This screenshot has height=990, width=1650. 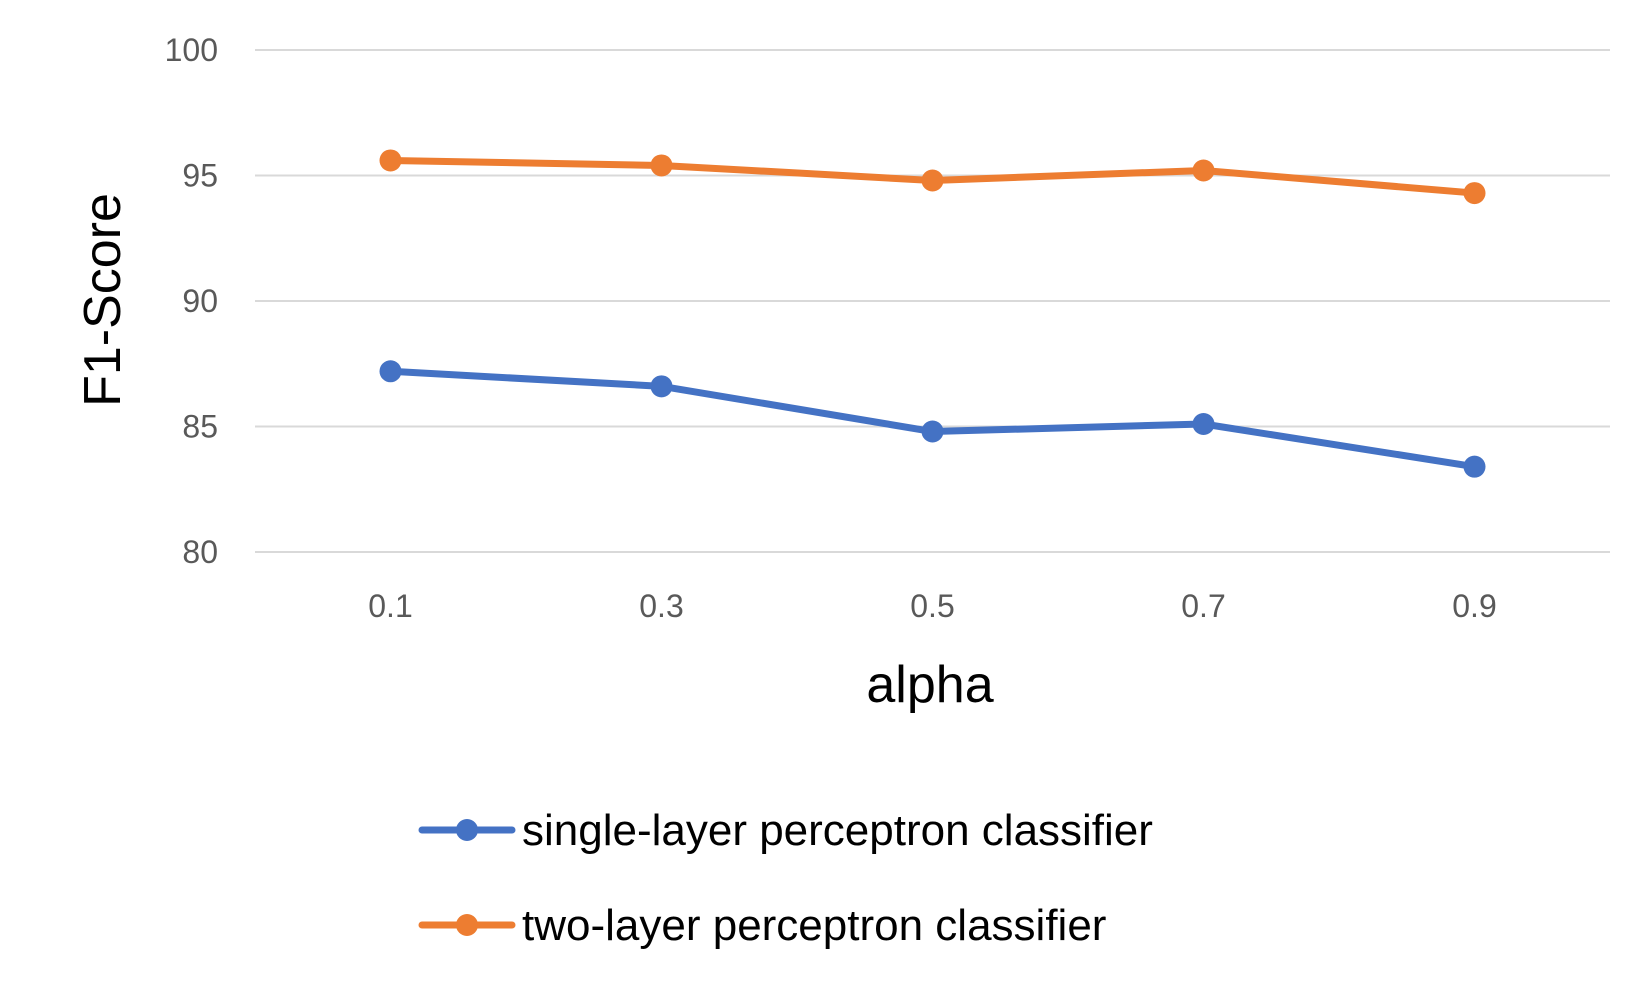 What do you see at coordinates (1474, 606) in the screenshot?
I see `x-tick-label: 0.9` at bounding box center [1474, 606].